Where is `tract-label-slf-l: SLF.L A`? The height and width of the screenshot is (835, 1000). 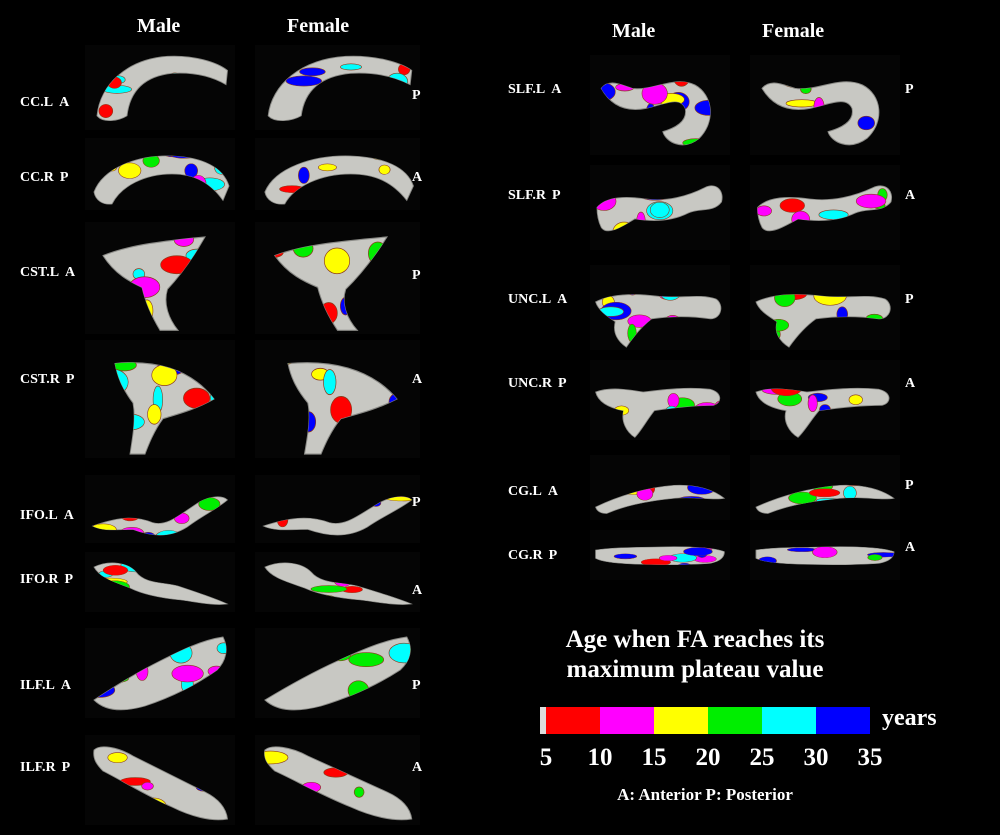
tract-label-slf-l: SLF.L A is located at coordinates (534, 90).